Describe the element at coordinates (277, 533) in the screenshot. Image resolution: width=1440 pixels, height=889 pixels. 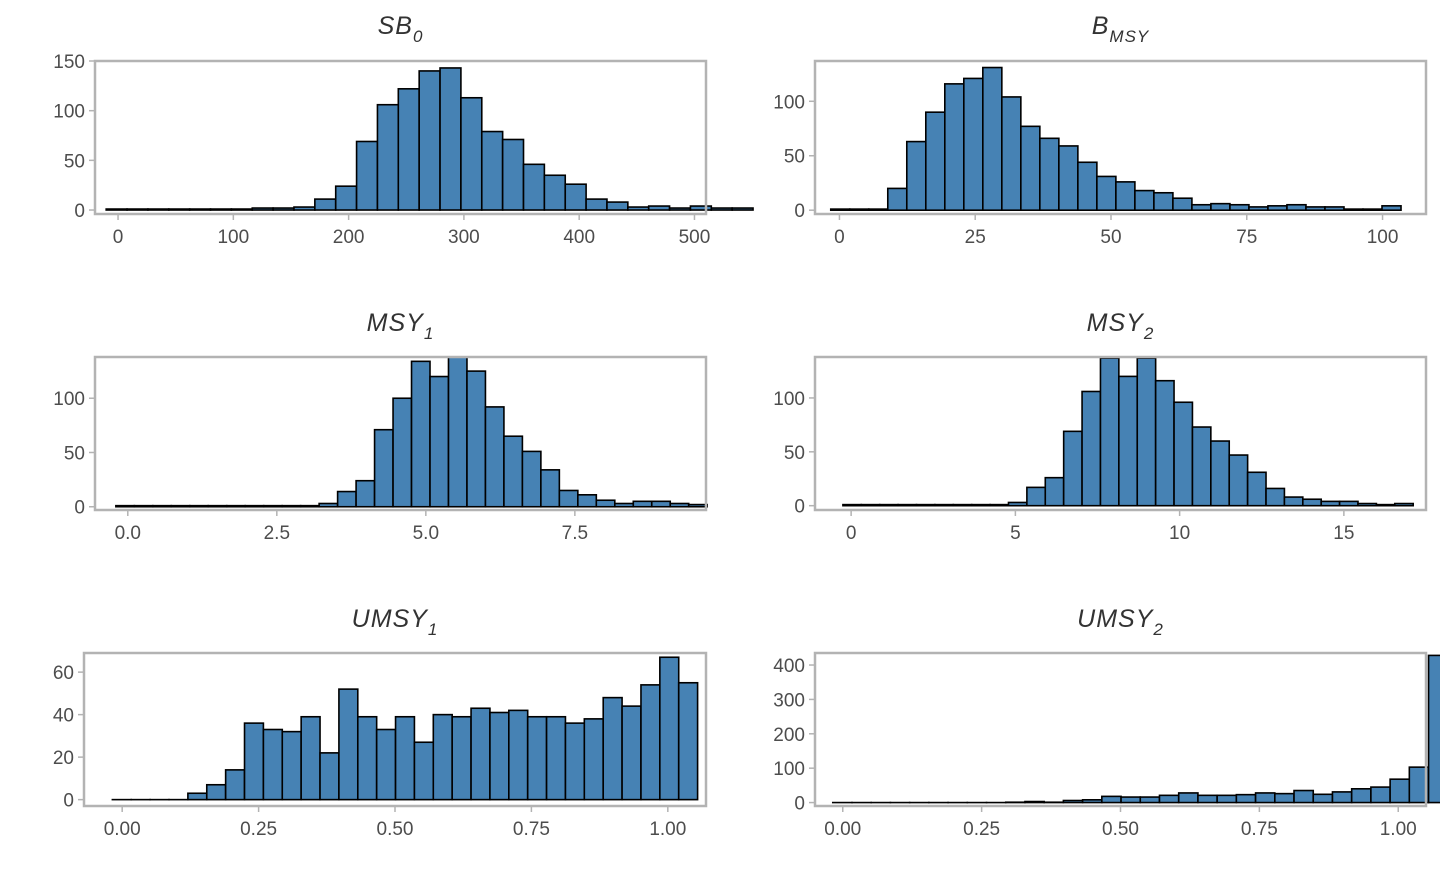
I see `x-tick-label: 2.5` at that location.